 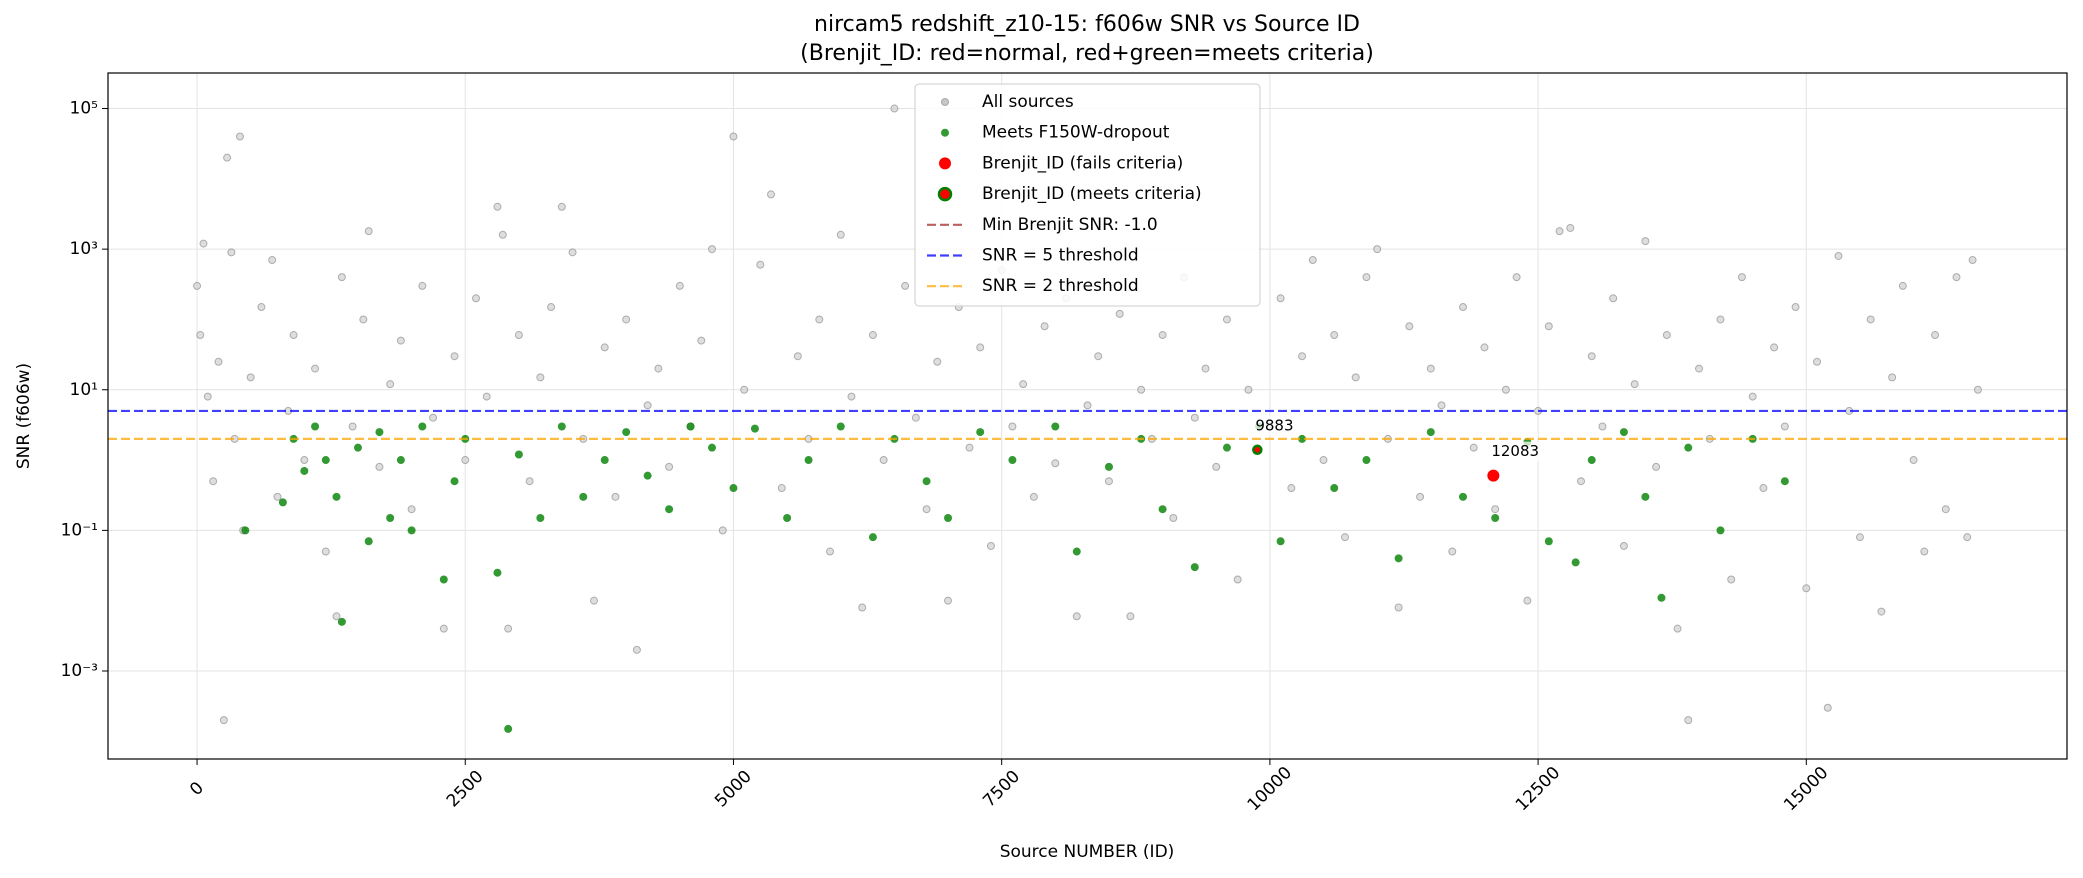 I want to click on legend-label: Brenjit_ID (meets criteria), so click(x=1092, y=194).